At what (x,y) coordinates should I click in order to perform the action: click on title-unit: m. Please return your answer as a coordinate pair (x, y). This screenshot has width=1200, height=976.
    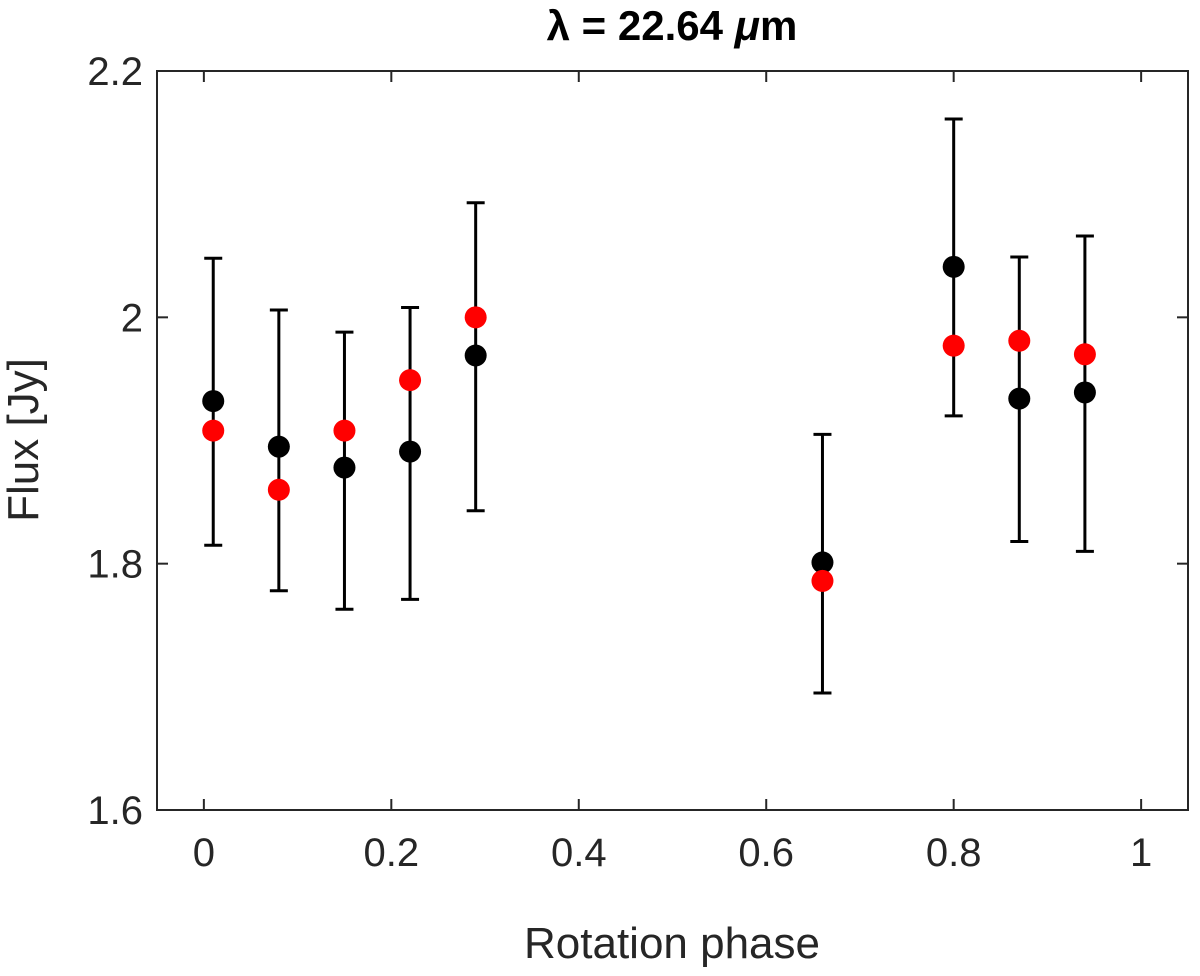
    Looking at the image, I should click on (778, 25).